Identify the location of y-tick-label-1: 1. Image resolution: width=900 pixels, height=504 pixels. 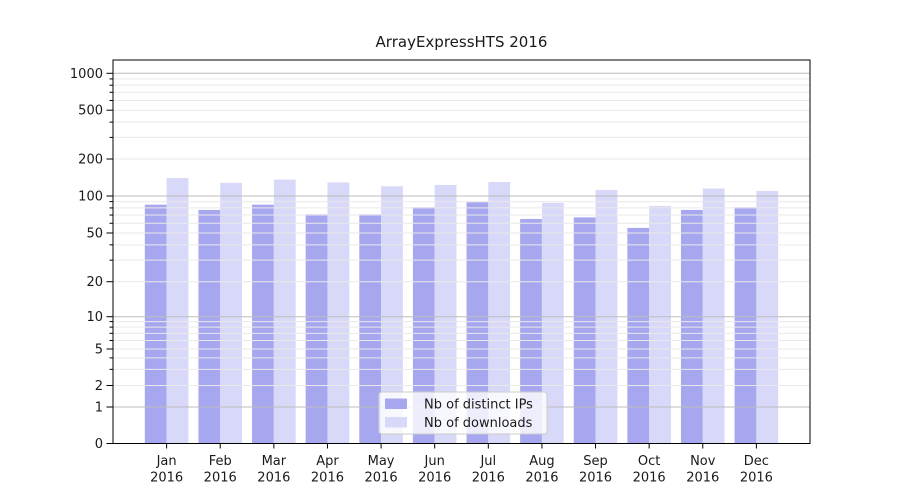
(99, 408).